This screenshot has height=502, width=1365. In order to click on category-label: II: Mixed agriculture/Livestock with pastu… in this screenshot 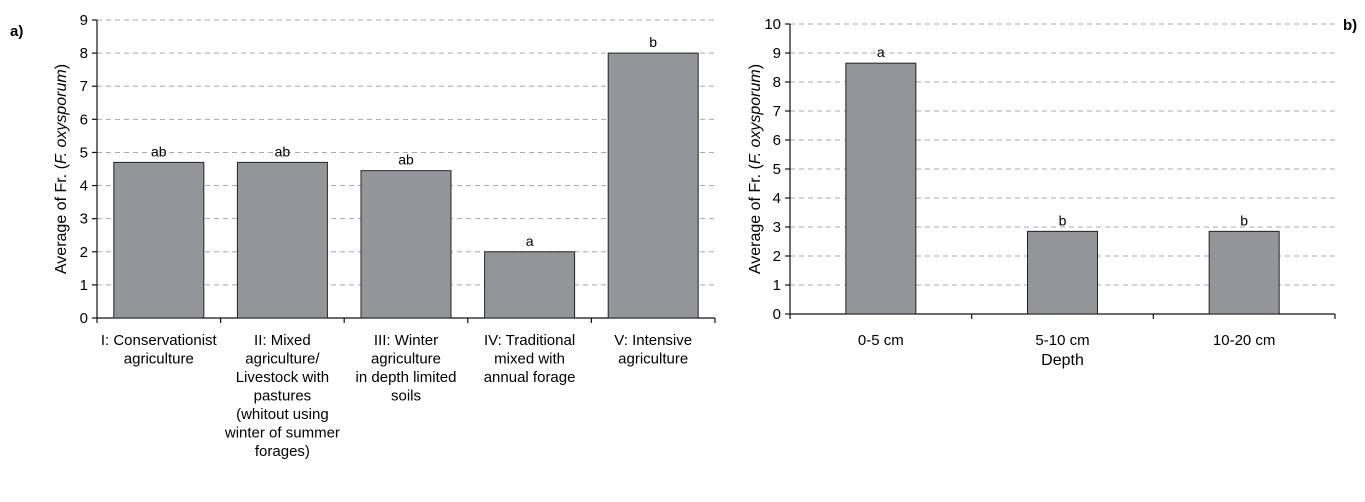, I will do `click(282, 396)`.